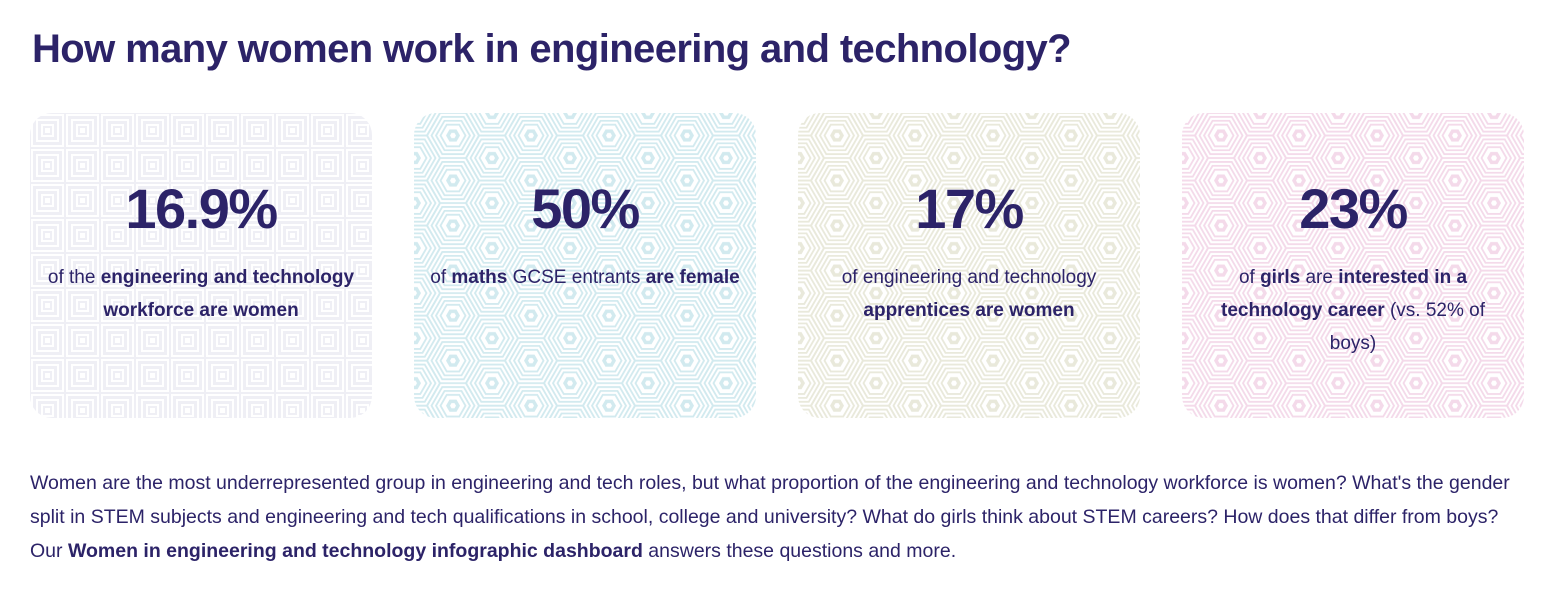 The image size is (1542, 590). I want to click on stat-value: 17%, so click(969, 208).